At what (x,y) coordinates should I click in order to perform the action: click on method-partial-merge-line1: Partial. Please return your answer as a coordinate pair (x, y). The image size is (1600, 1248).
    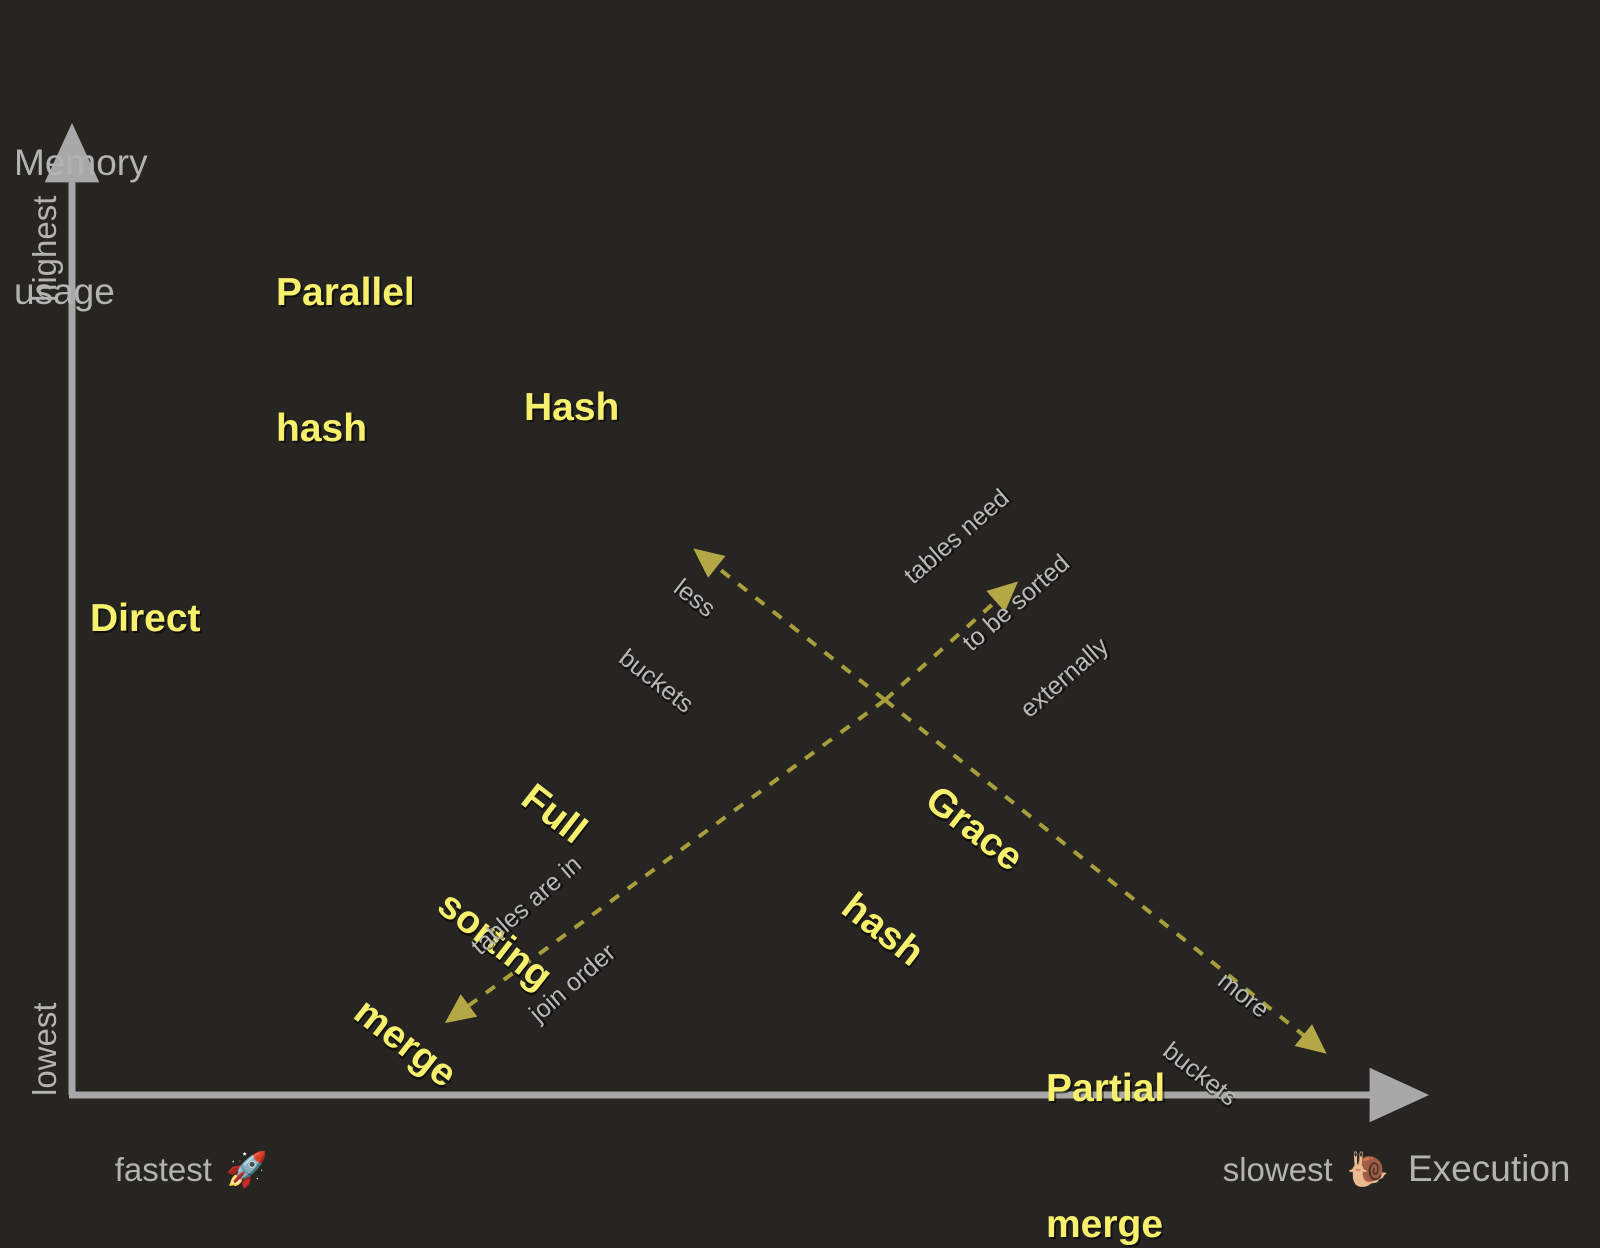
    Looking at the image, I should click on (1106, 1089).